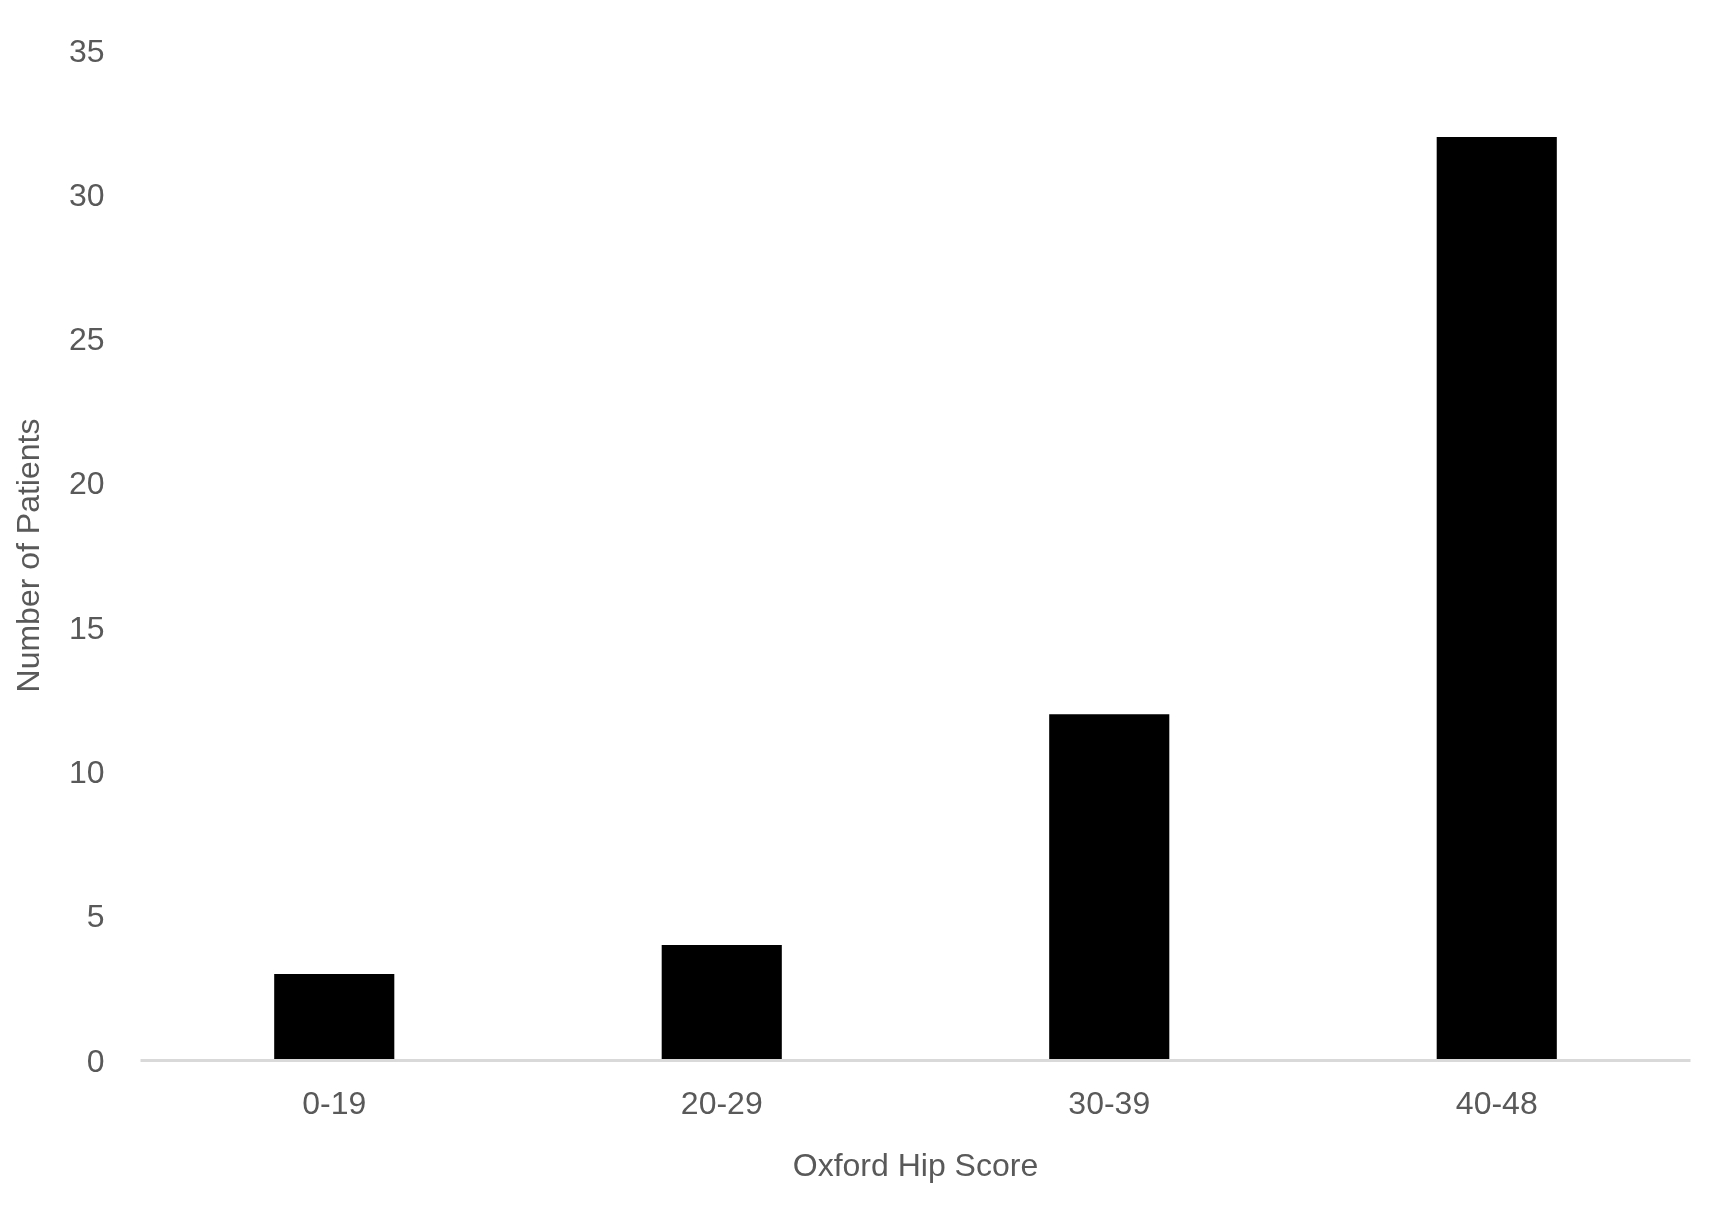 Image resolution: width=1718 pixels, height=1216 pixels. What do you see at coordinates (86, 50) in the screenshot?
I see `y-tick-label: 35` at bounding box center [86, 50].